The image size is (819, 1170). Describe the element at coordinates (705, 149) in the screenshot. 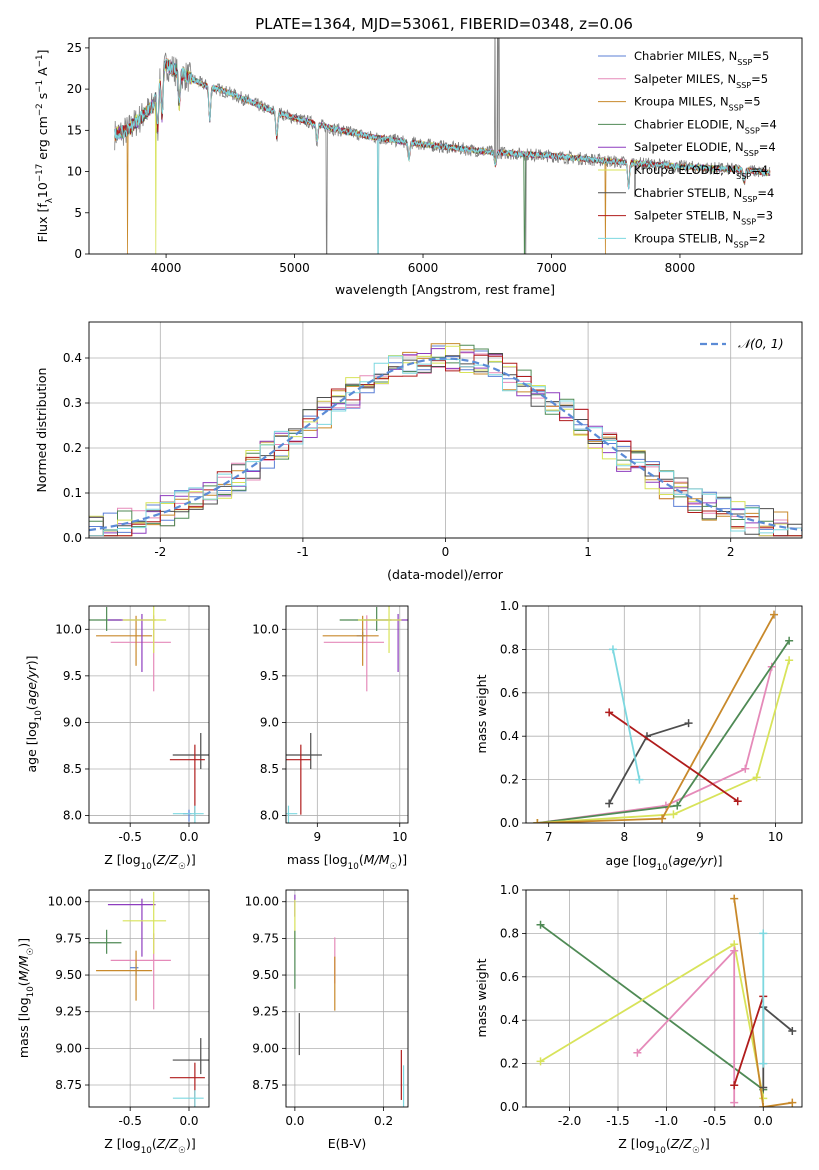

I see `legend-entry: Salpeter ELODIE, NSSP=4` at that location.